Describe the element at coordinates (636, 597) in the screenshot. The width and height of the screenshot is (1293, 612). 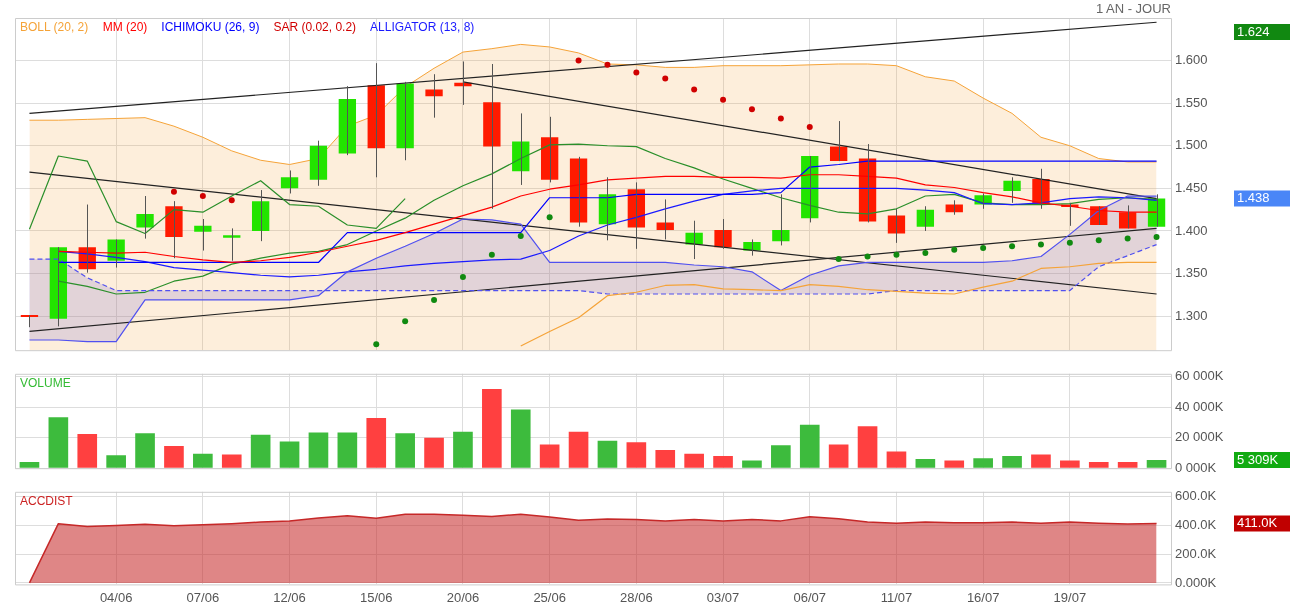
I see `x-tick-label: 28/06` at that location.